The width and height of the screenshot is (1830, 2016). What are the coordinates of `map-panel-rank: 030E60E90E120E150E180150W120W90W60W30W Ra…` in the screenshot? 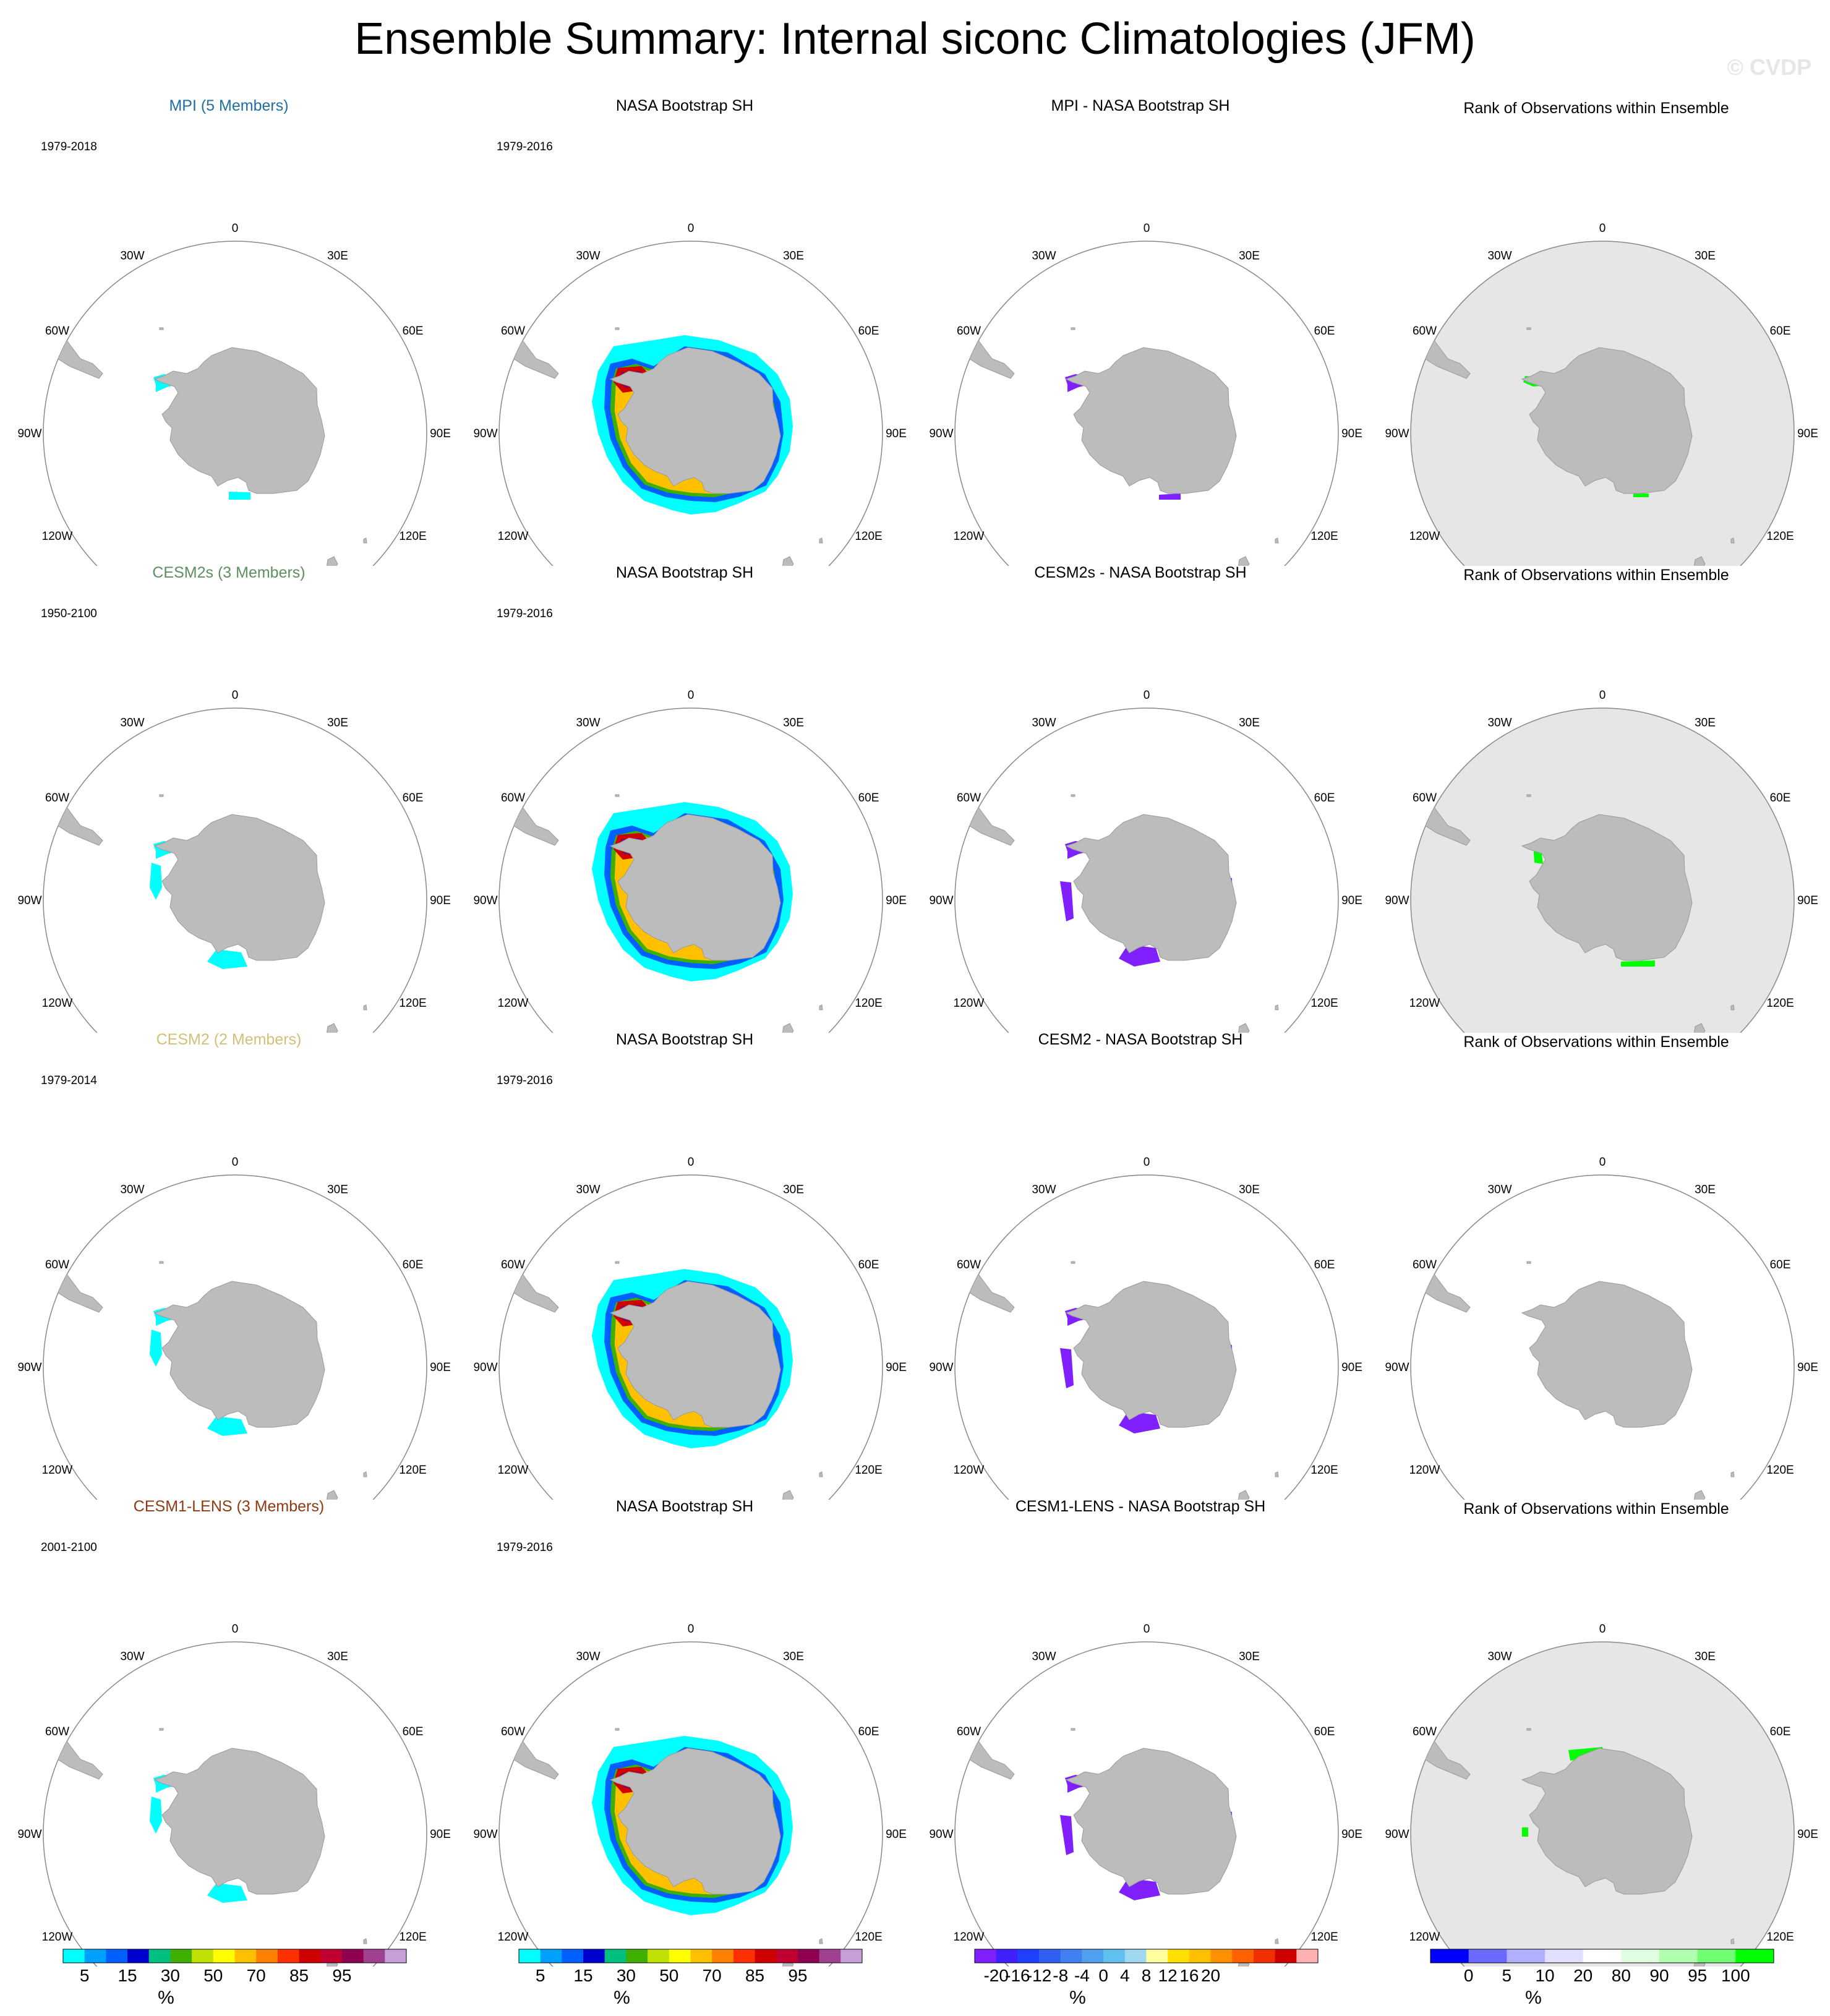 It's located at (1596, 331).